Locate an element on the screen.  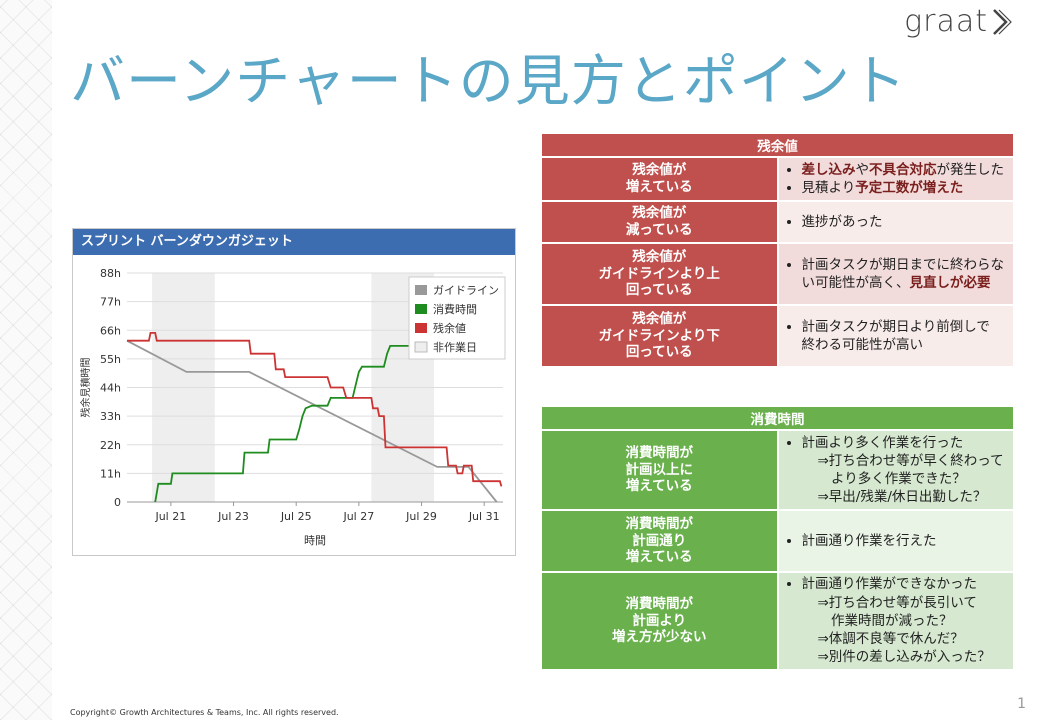
remaining-row-content: 計画タスクが期日までに終わらない可能性が高く、見直しが必要 is located at coordinates (895, 274).